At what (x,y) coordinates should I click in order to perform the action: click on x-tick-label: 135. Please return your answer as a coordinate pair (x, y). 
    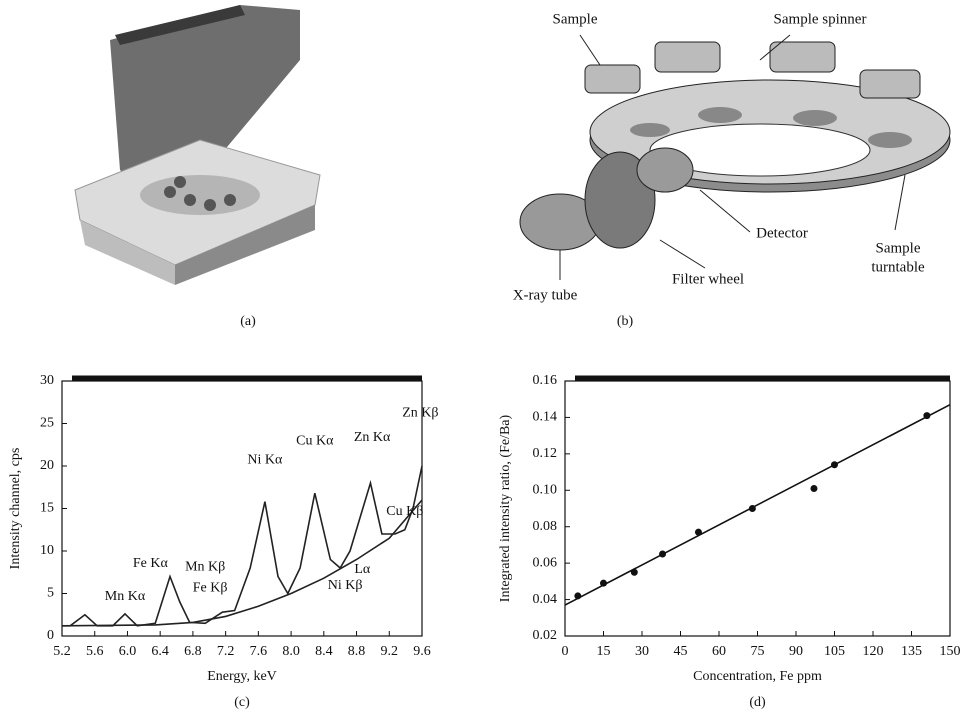
    Looking at the image, I should click on (911, 651).